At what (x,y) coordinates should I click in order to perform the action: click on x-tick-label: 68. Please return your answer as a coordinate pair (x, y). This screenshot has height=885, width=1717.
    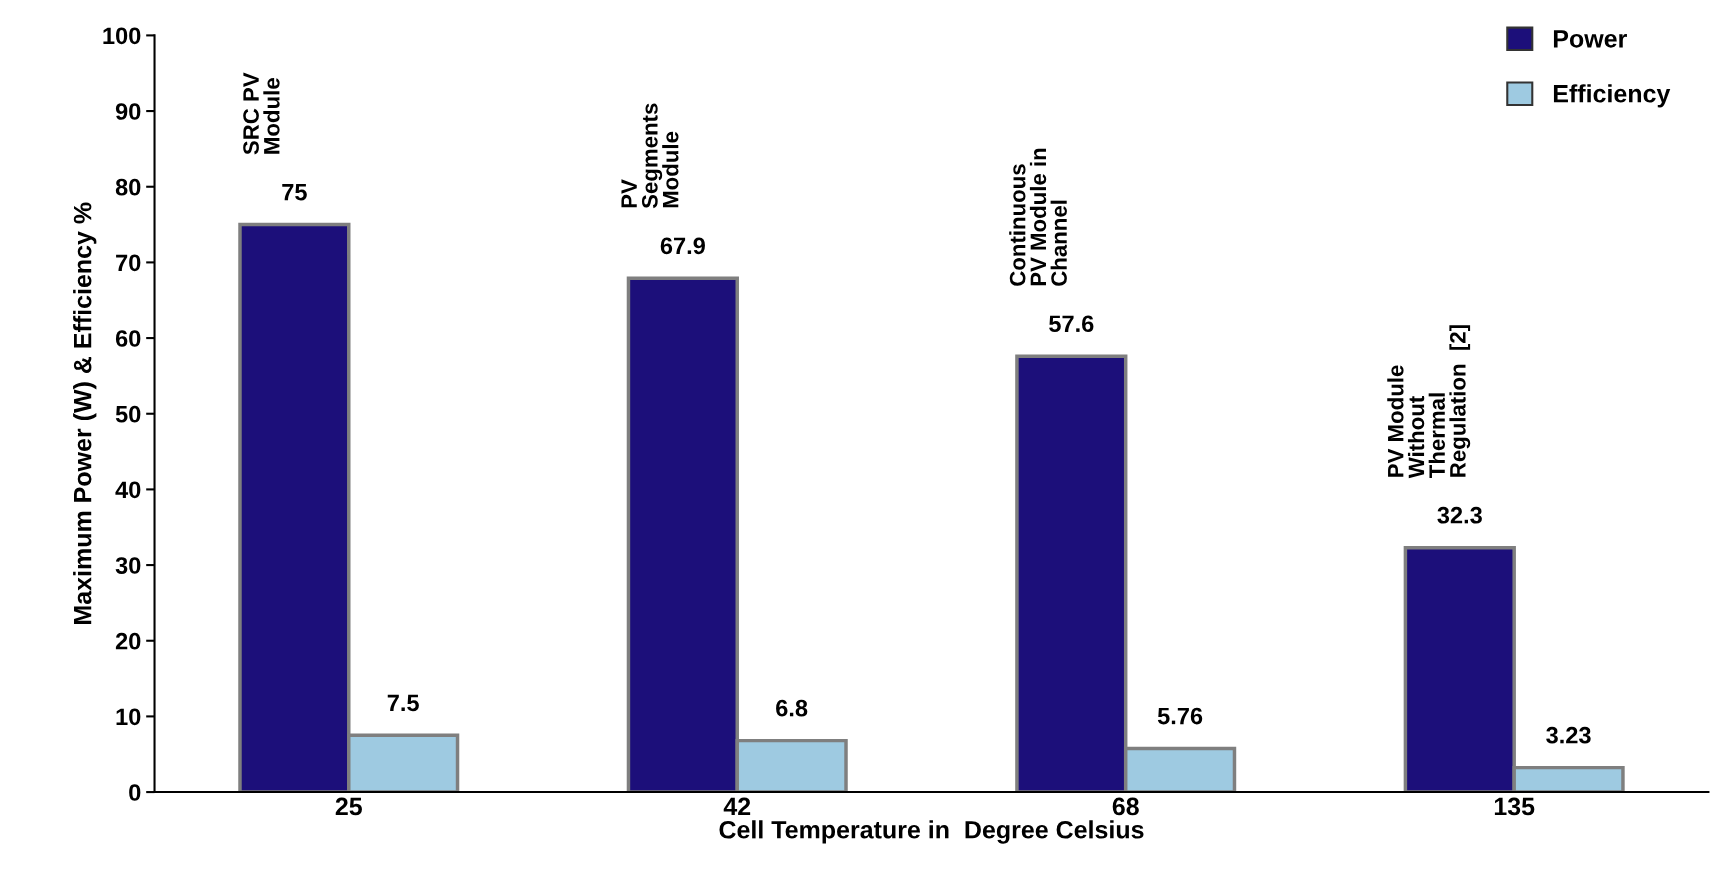
    Looking at the image, I should click on (1125, 806).